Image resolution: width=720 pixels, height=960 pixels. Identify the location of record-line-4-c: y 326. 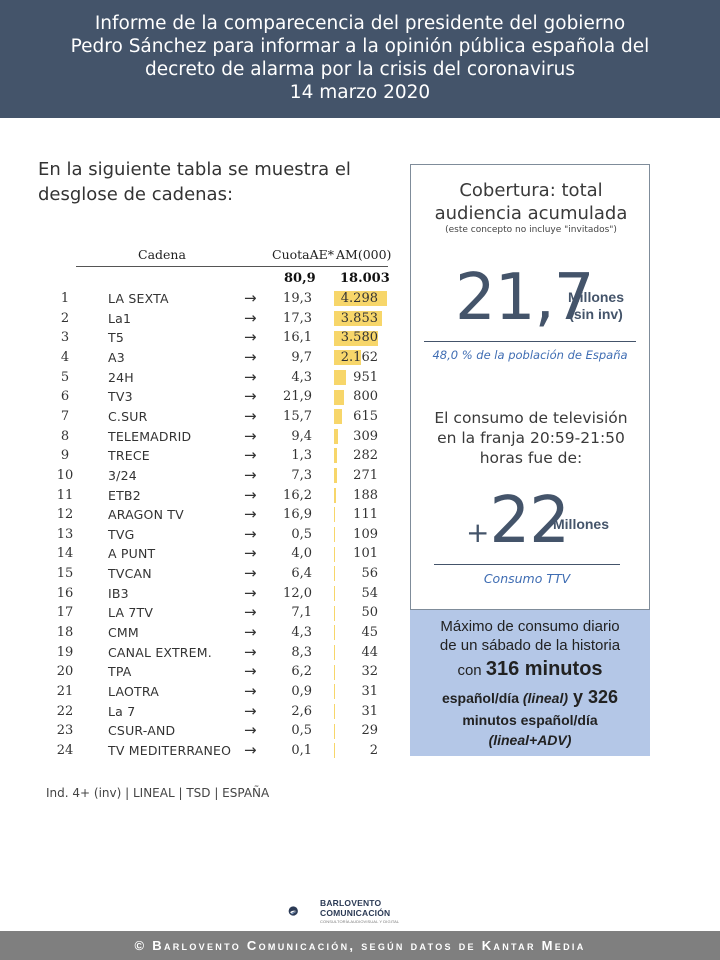
(593, 697).